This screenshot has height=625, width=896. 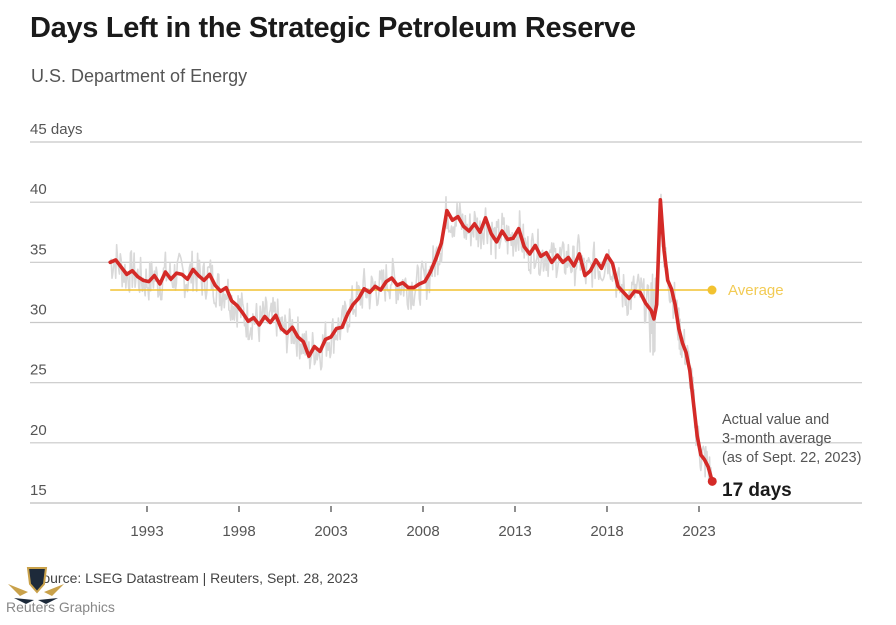 I want to click on watermark-logo-icon, so click(x=36, y=585).